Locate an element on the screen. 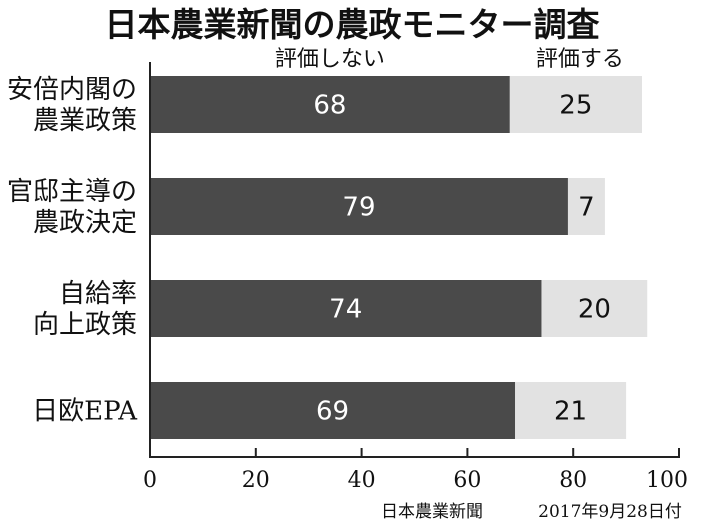  legend-label-negative: 評価しない is located at coordinates (330, 59).